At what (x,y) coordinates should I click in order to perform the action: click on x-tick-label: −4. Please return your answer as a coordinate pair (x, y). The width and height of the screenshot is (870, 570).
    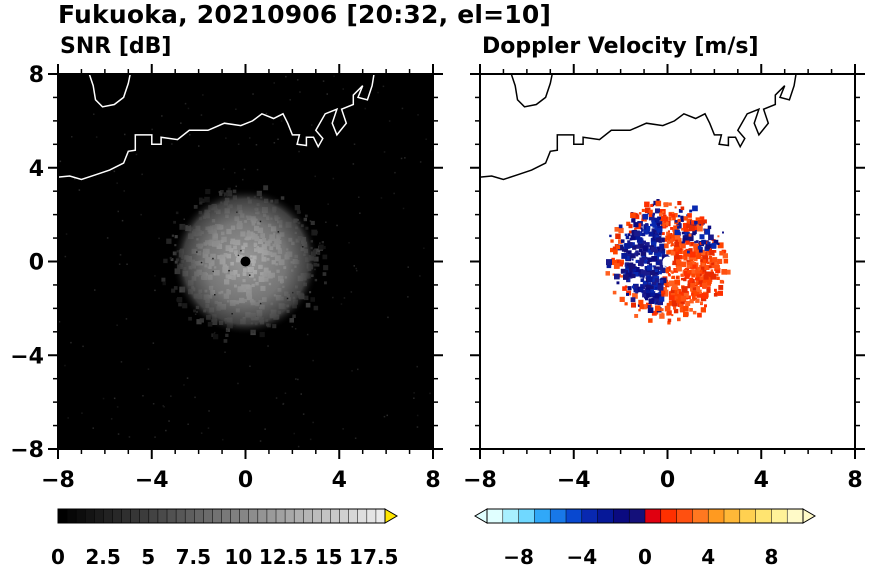
    Looking at the image, I should click on (152, 480).